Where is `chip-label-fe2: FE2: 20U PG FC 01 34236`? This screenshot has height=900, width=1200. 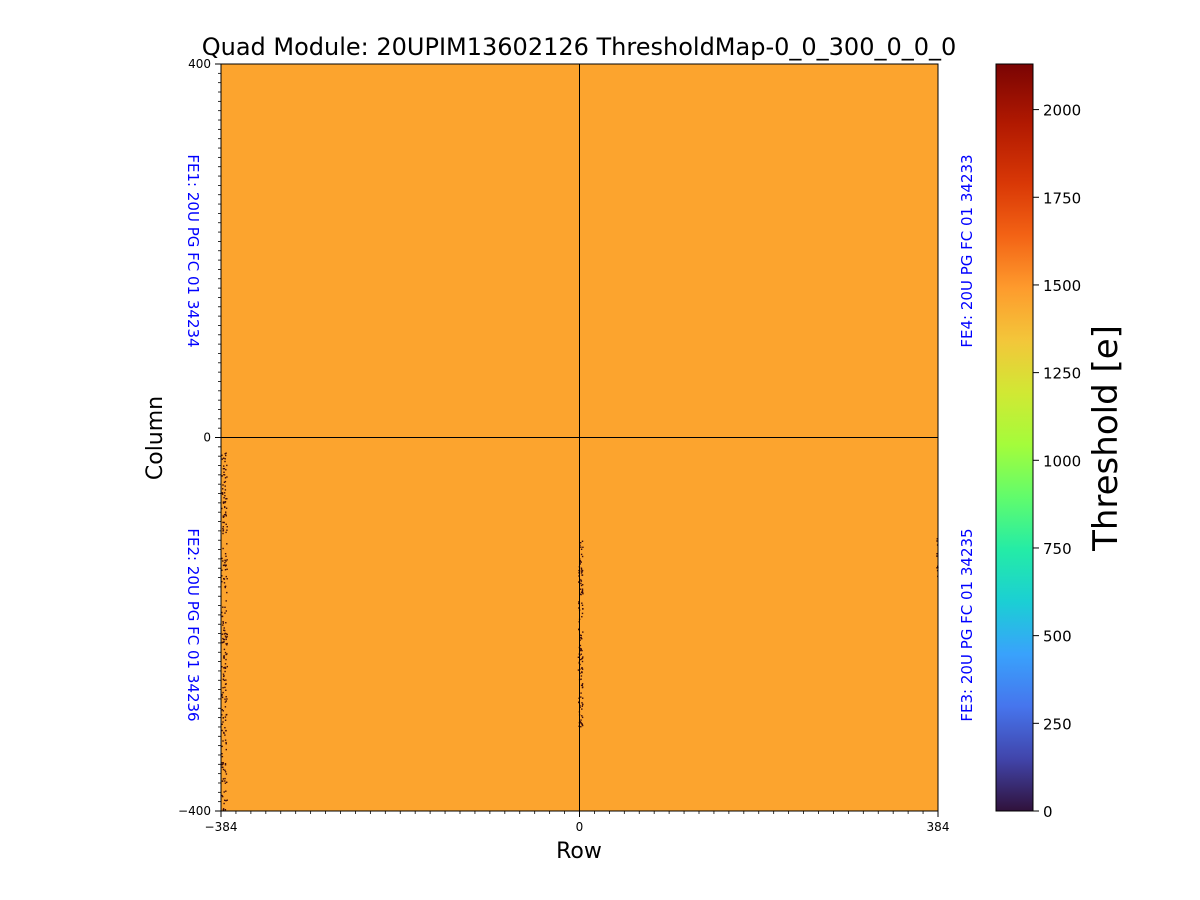
chip-label-fe2: FE2: 20U PG FC 01 34236 is located at coordinates (193, 624).